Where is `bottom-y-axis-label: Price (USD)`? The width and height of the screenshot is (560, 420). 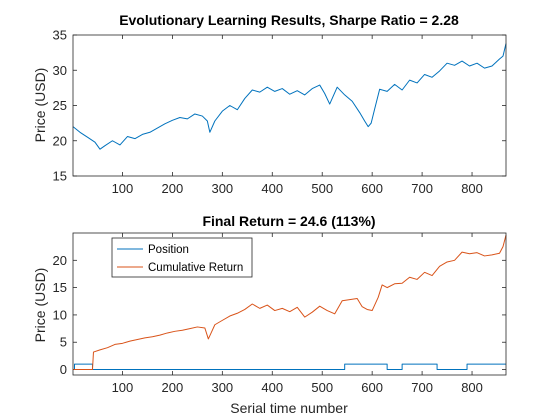
bottom-y-axis-label: Price (USD) is located at coordinates (40, 305).